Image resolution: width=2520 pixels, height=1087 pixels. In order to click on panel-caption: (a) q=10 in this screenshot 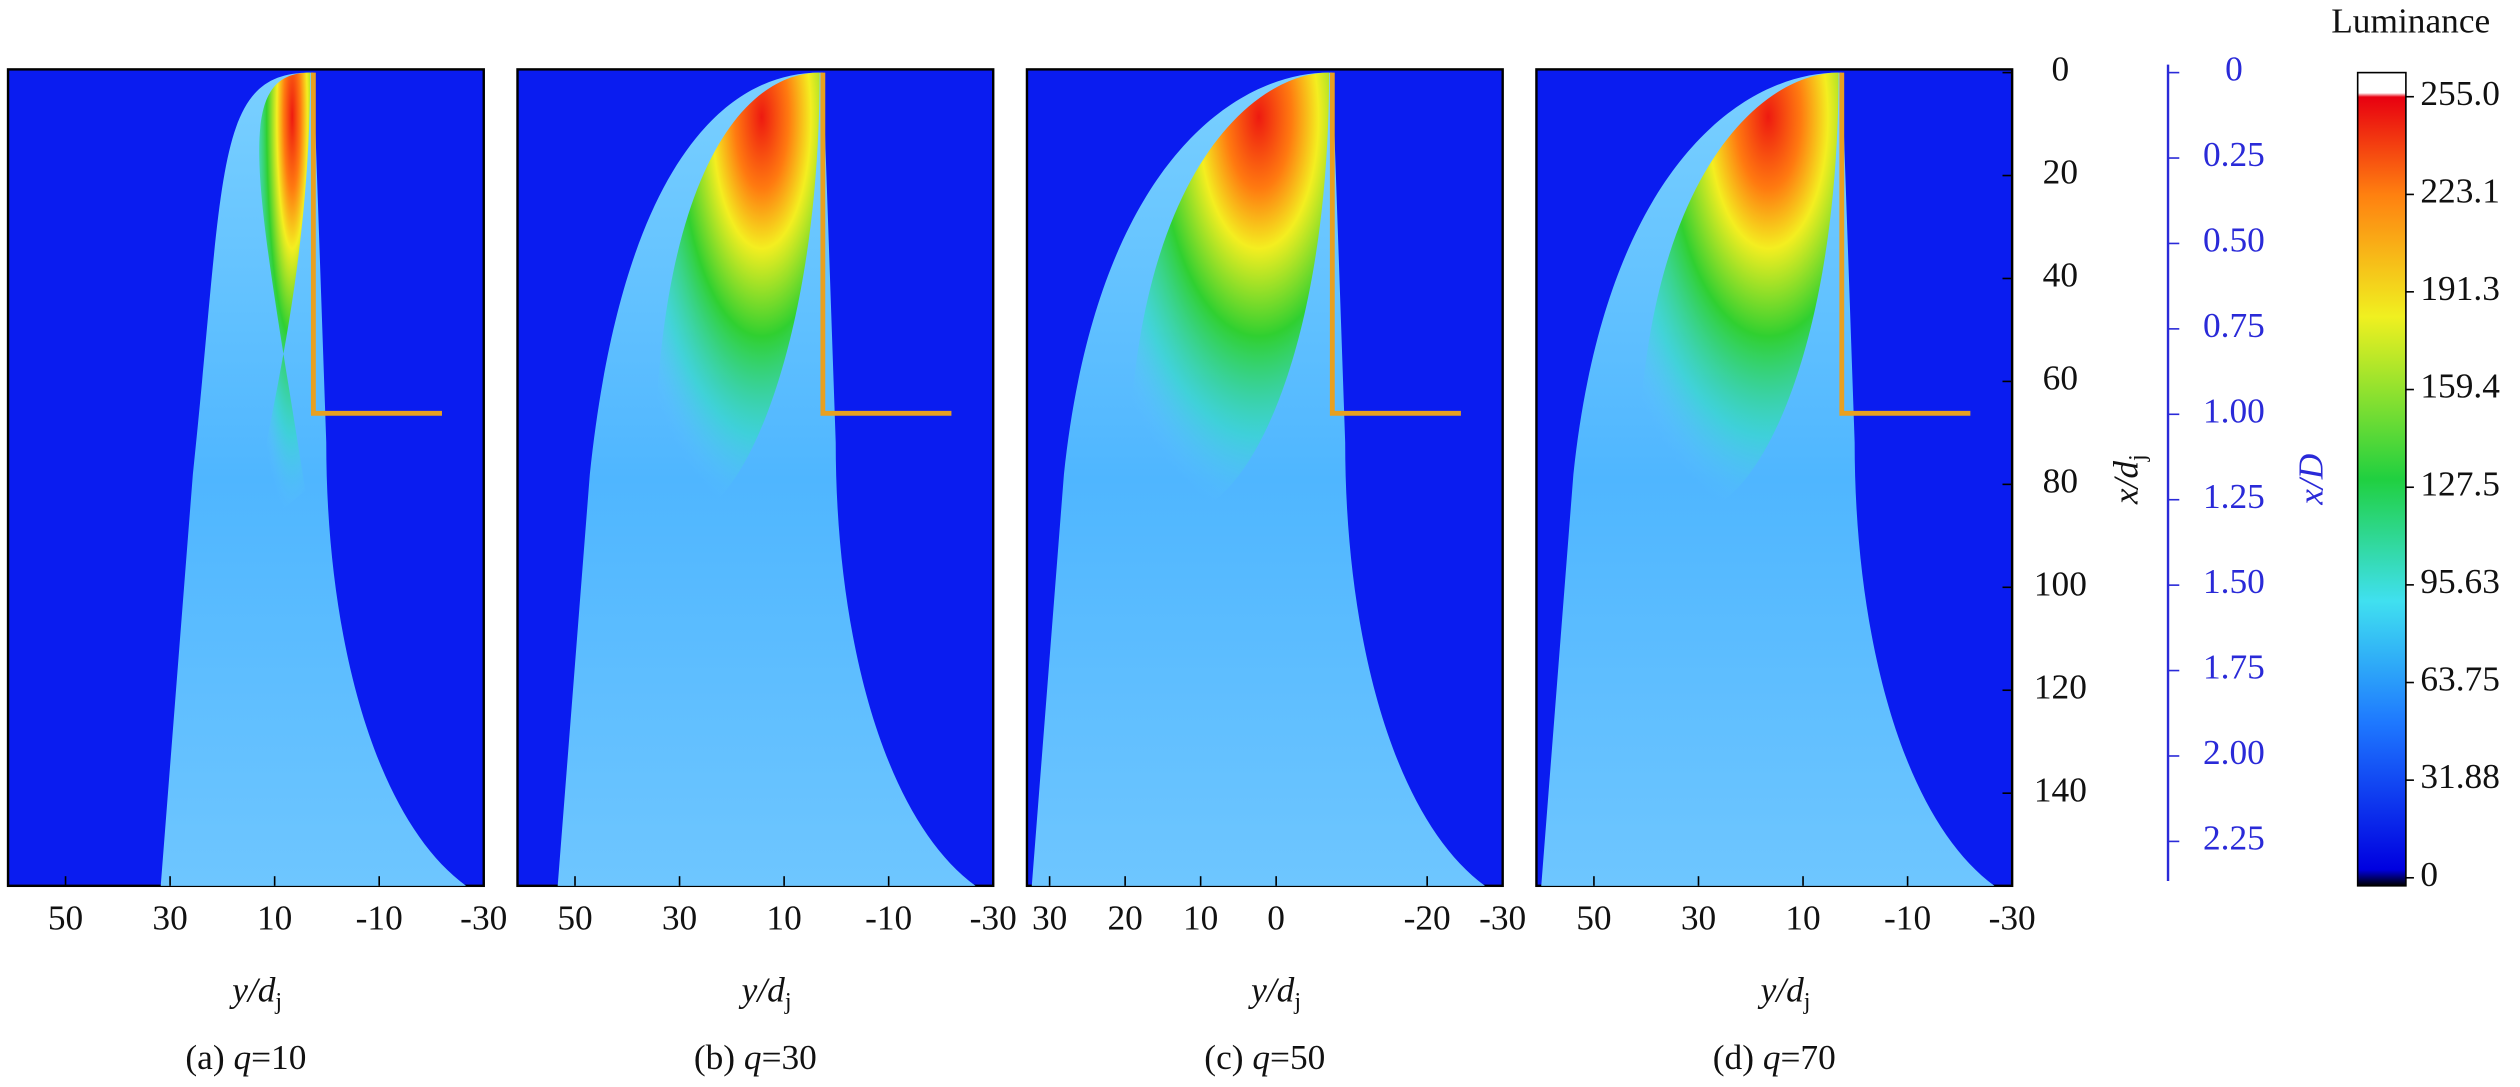, I will do `click(245, 1057)`.